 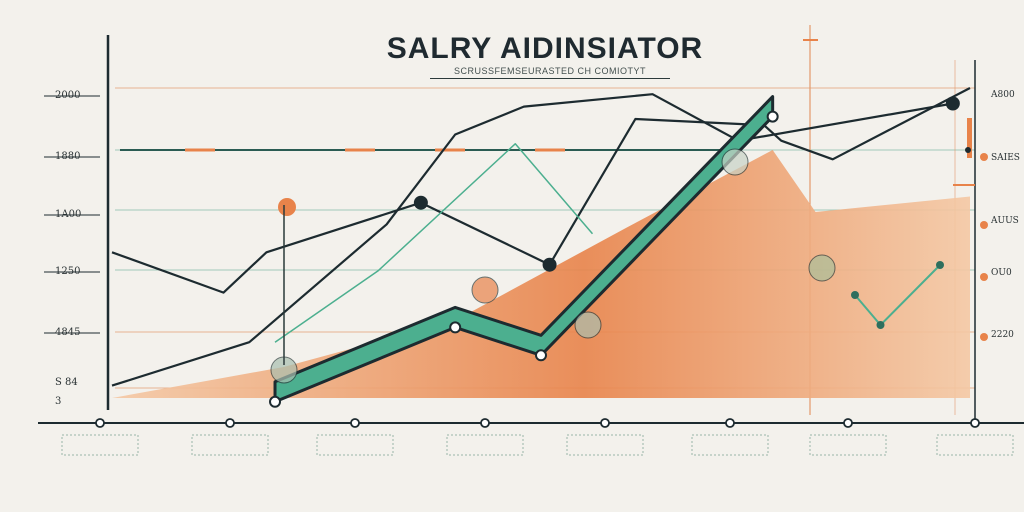 What do you see at coordinates (550, 72) in the screenshot?
I see `chart-subtitle: SCRUSSFEMSEURASTED CH COMIOTYT` at bounding box center [550, 72].